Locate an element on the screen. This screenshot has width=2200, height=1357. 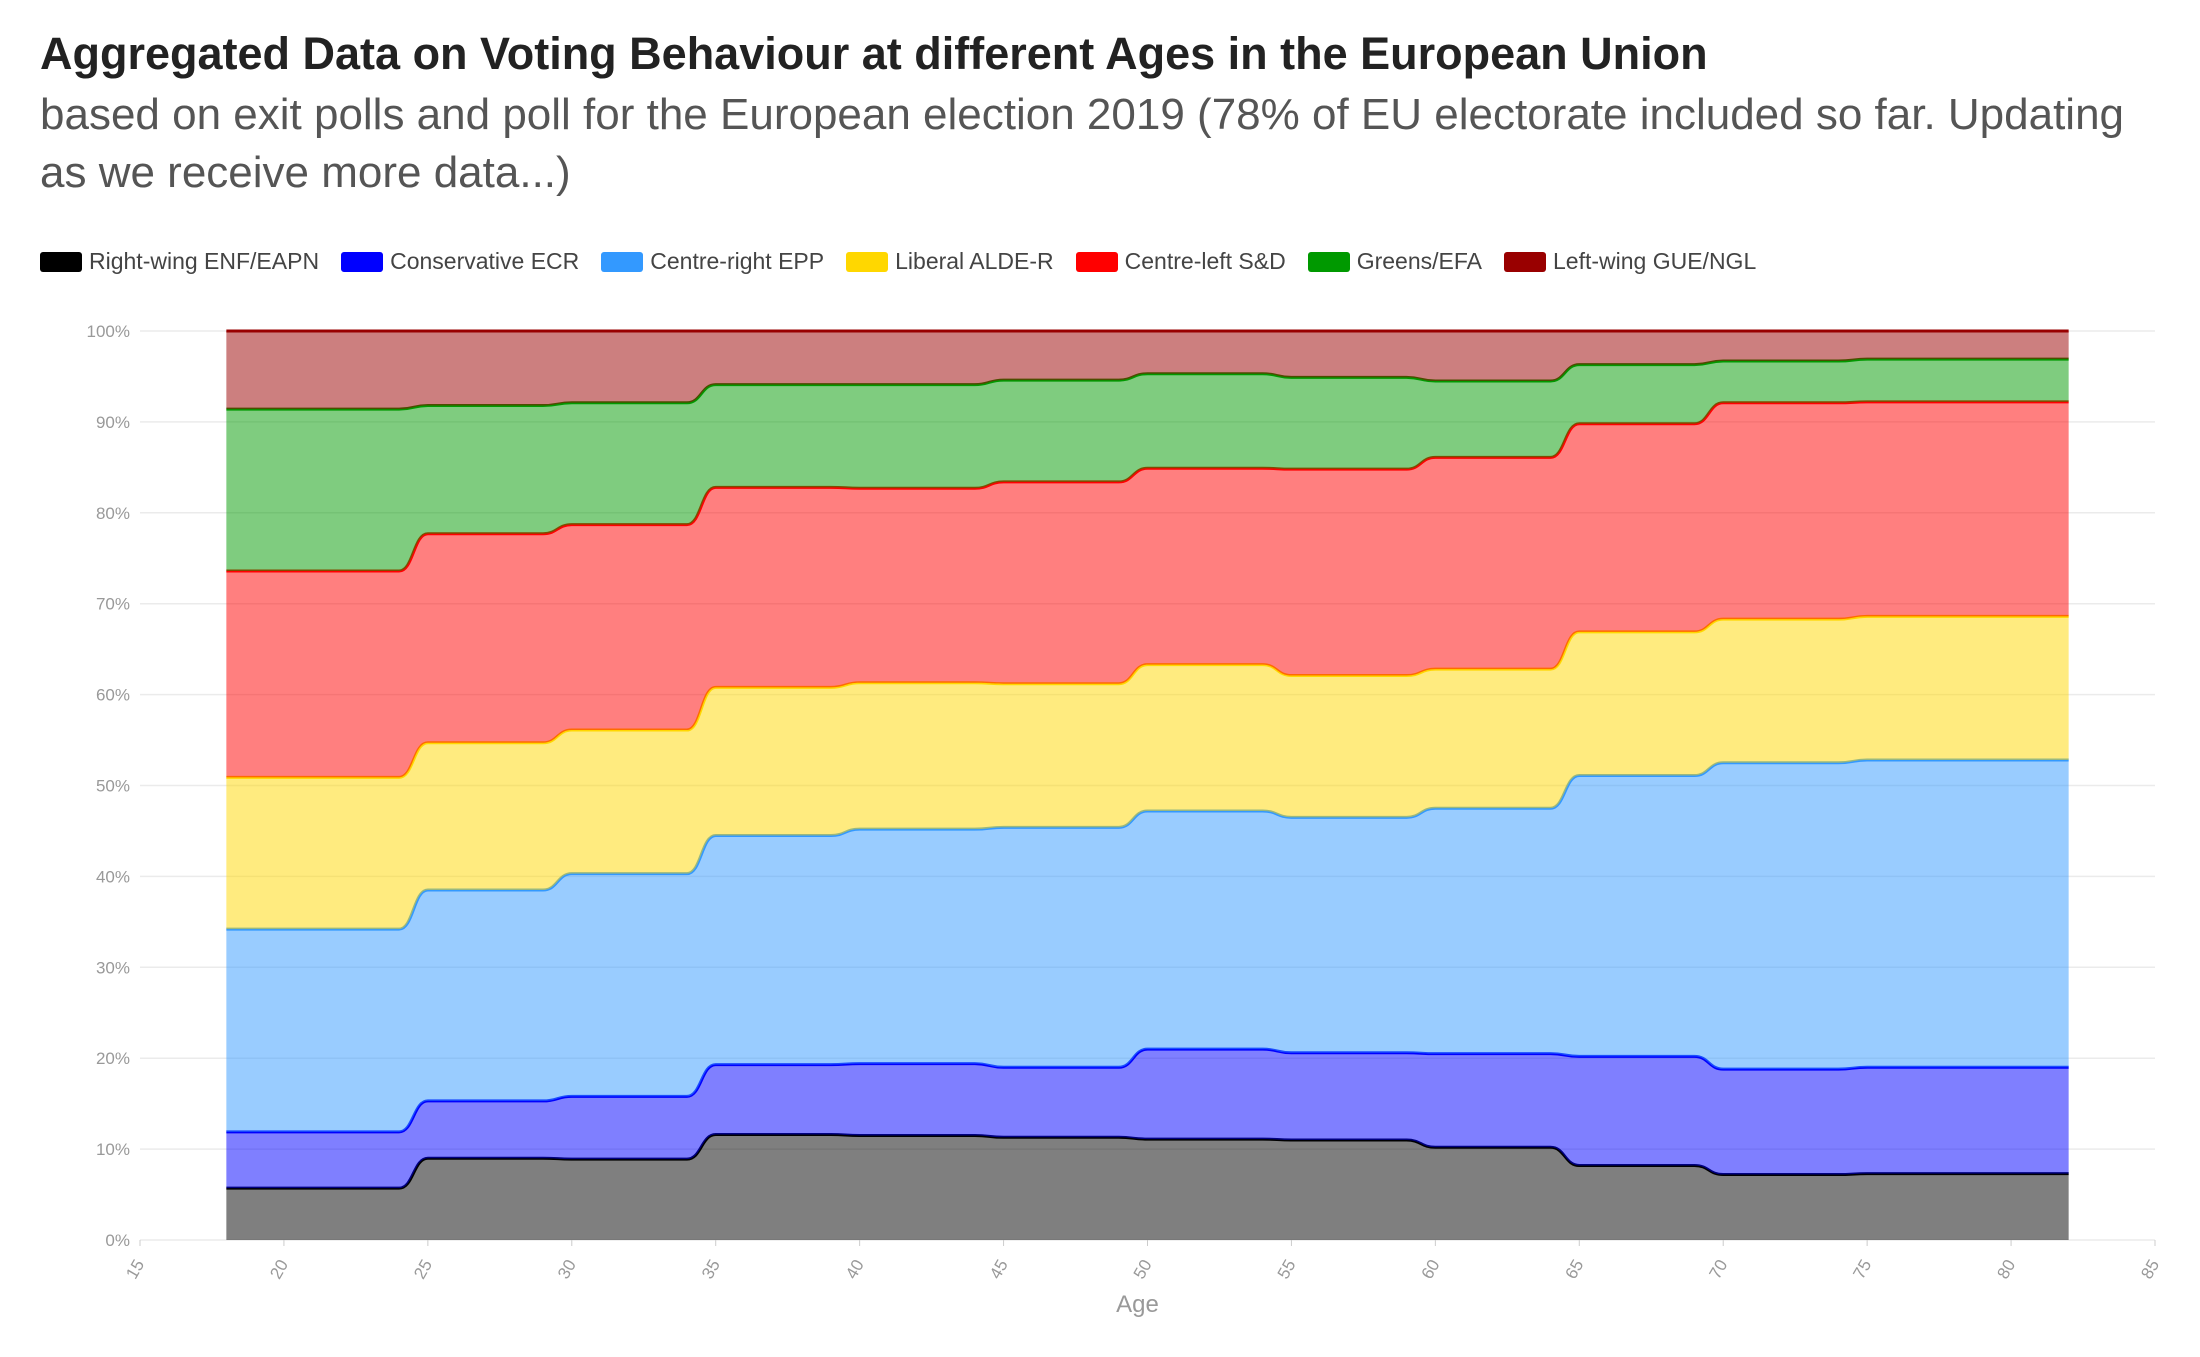
x-tick-label: 45 is located at coordinates (999, 1269).